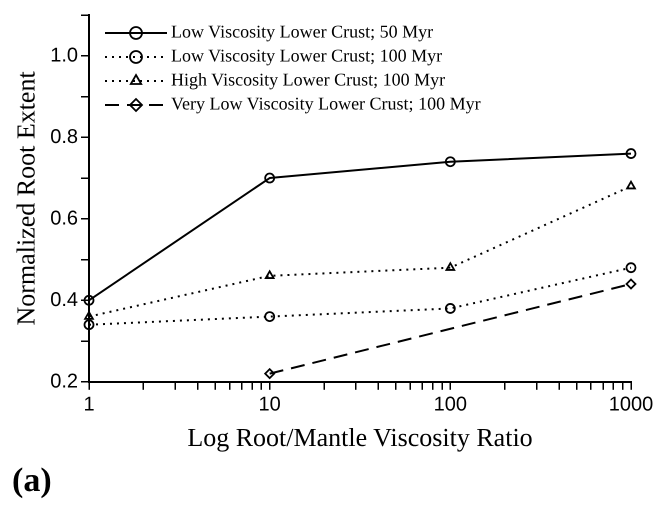  Describe the element at coordinates (32, 480) in the screenshot. I see `text: (a)` at that location.